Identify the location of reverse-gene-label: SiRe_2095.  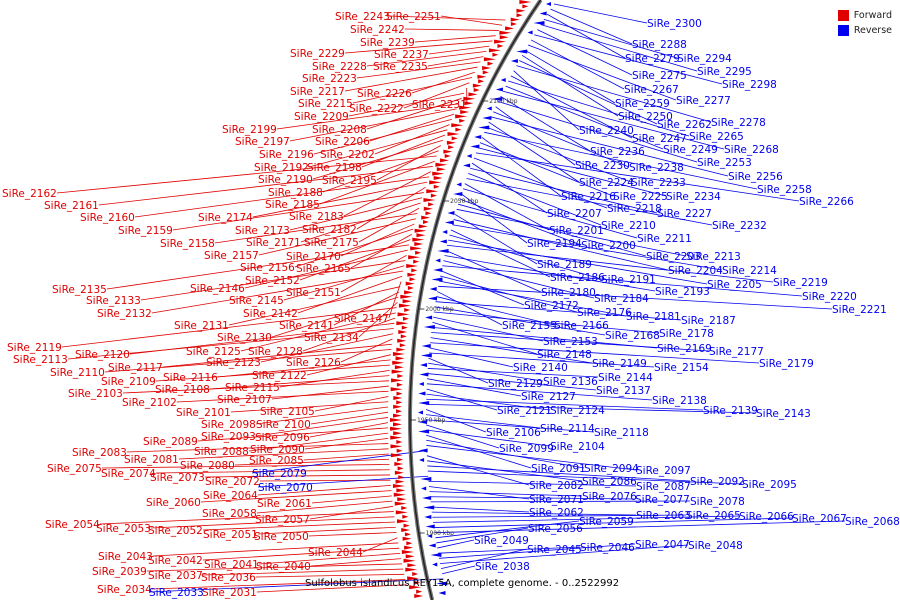
(769, 485).